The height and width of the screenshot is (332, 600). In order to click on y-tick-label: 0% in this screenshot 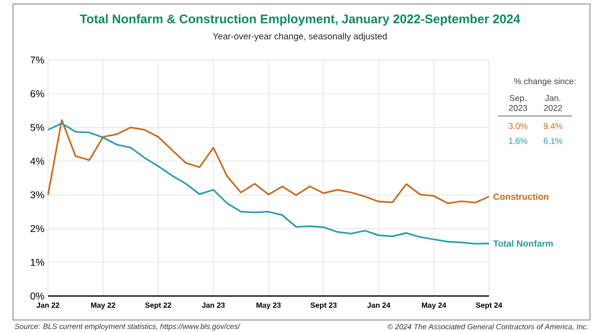, I will do `click(37, 296)`.